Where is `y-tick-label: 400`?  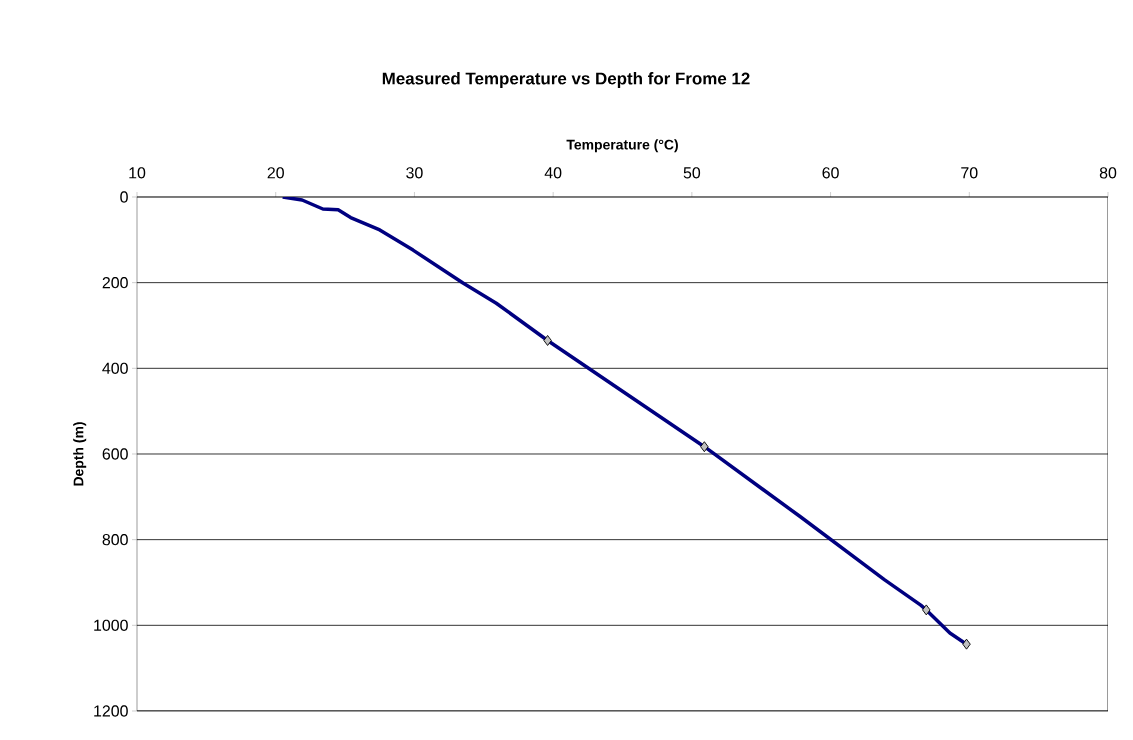
y-tick-label: 400 is located at coordinates (115, 368).